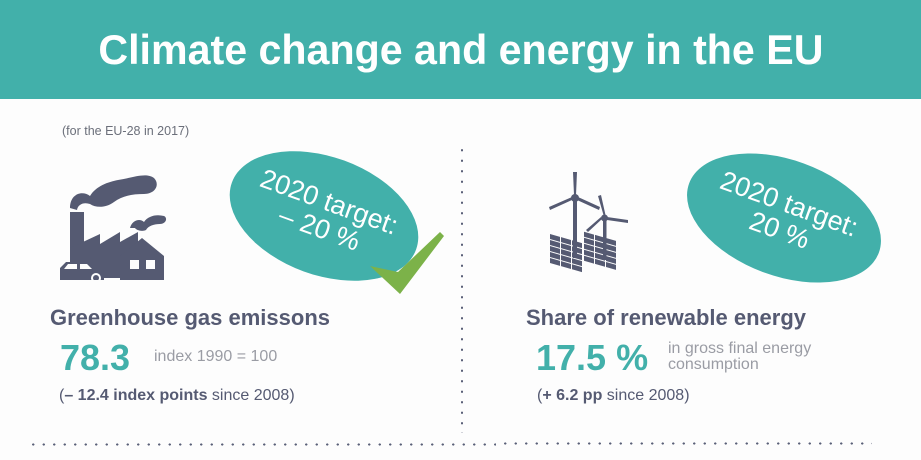 Image resolution: width=921 pixels, height=460 pixels. I want to click on target-badge-renewables: 2020 target: 20 %, so click(784, 218).